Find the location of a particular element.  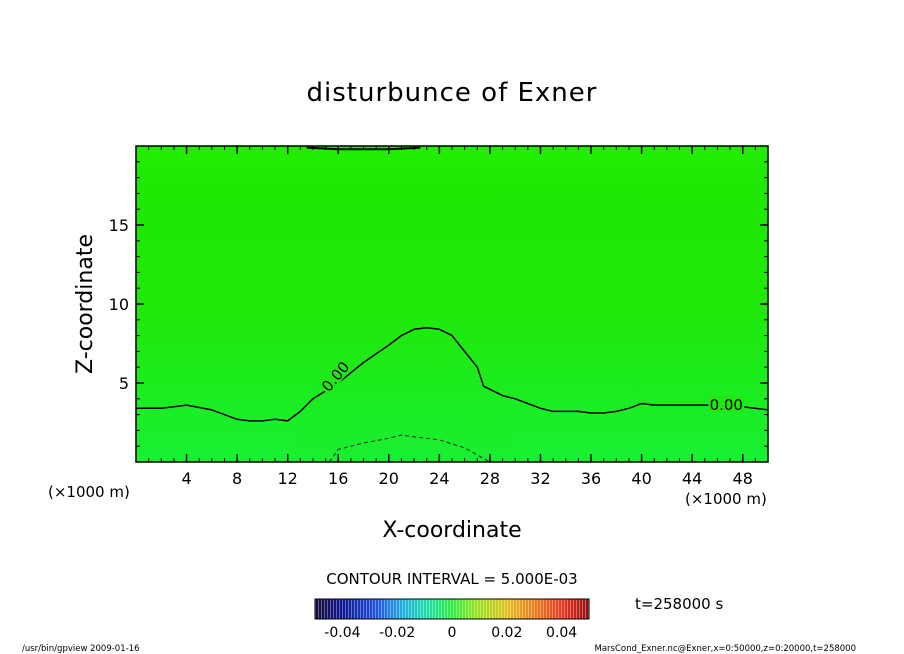

colorbar: -0.04 -0.02 0 0.02 0.04 is located at coordinates (452, 619).